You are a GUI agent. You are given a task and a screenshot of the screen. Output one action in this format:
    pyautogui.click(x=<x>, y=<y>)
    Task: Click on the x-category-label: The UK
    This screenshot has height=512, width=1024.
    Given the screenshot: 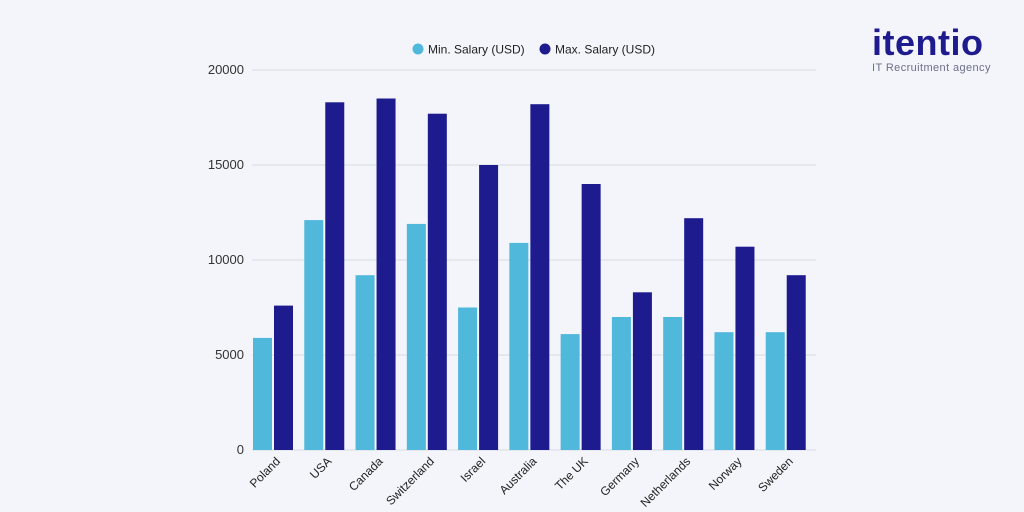 What is the action you would take?
    pyautogui.click(x=571, y=473)
    